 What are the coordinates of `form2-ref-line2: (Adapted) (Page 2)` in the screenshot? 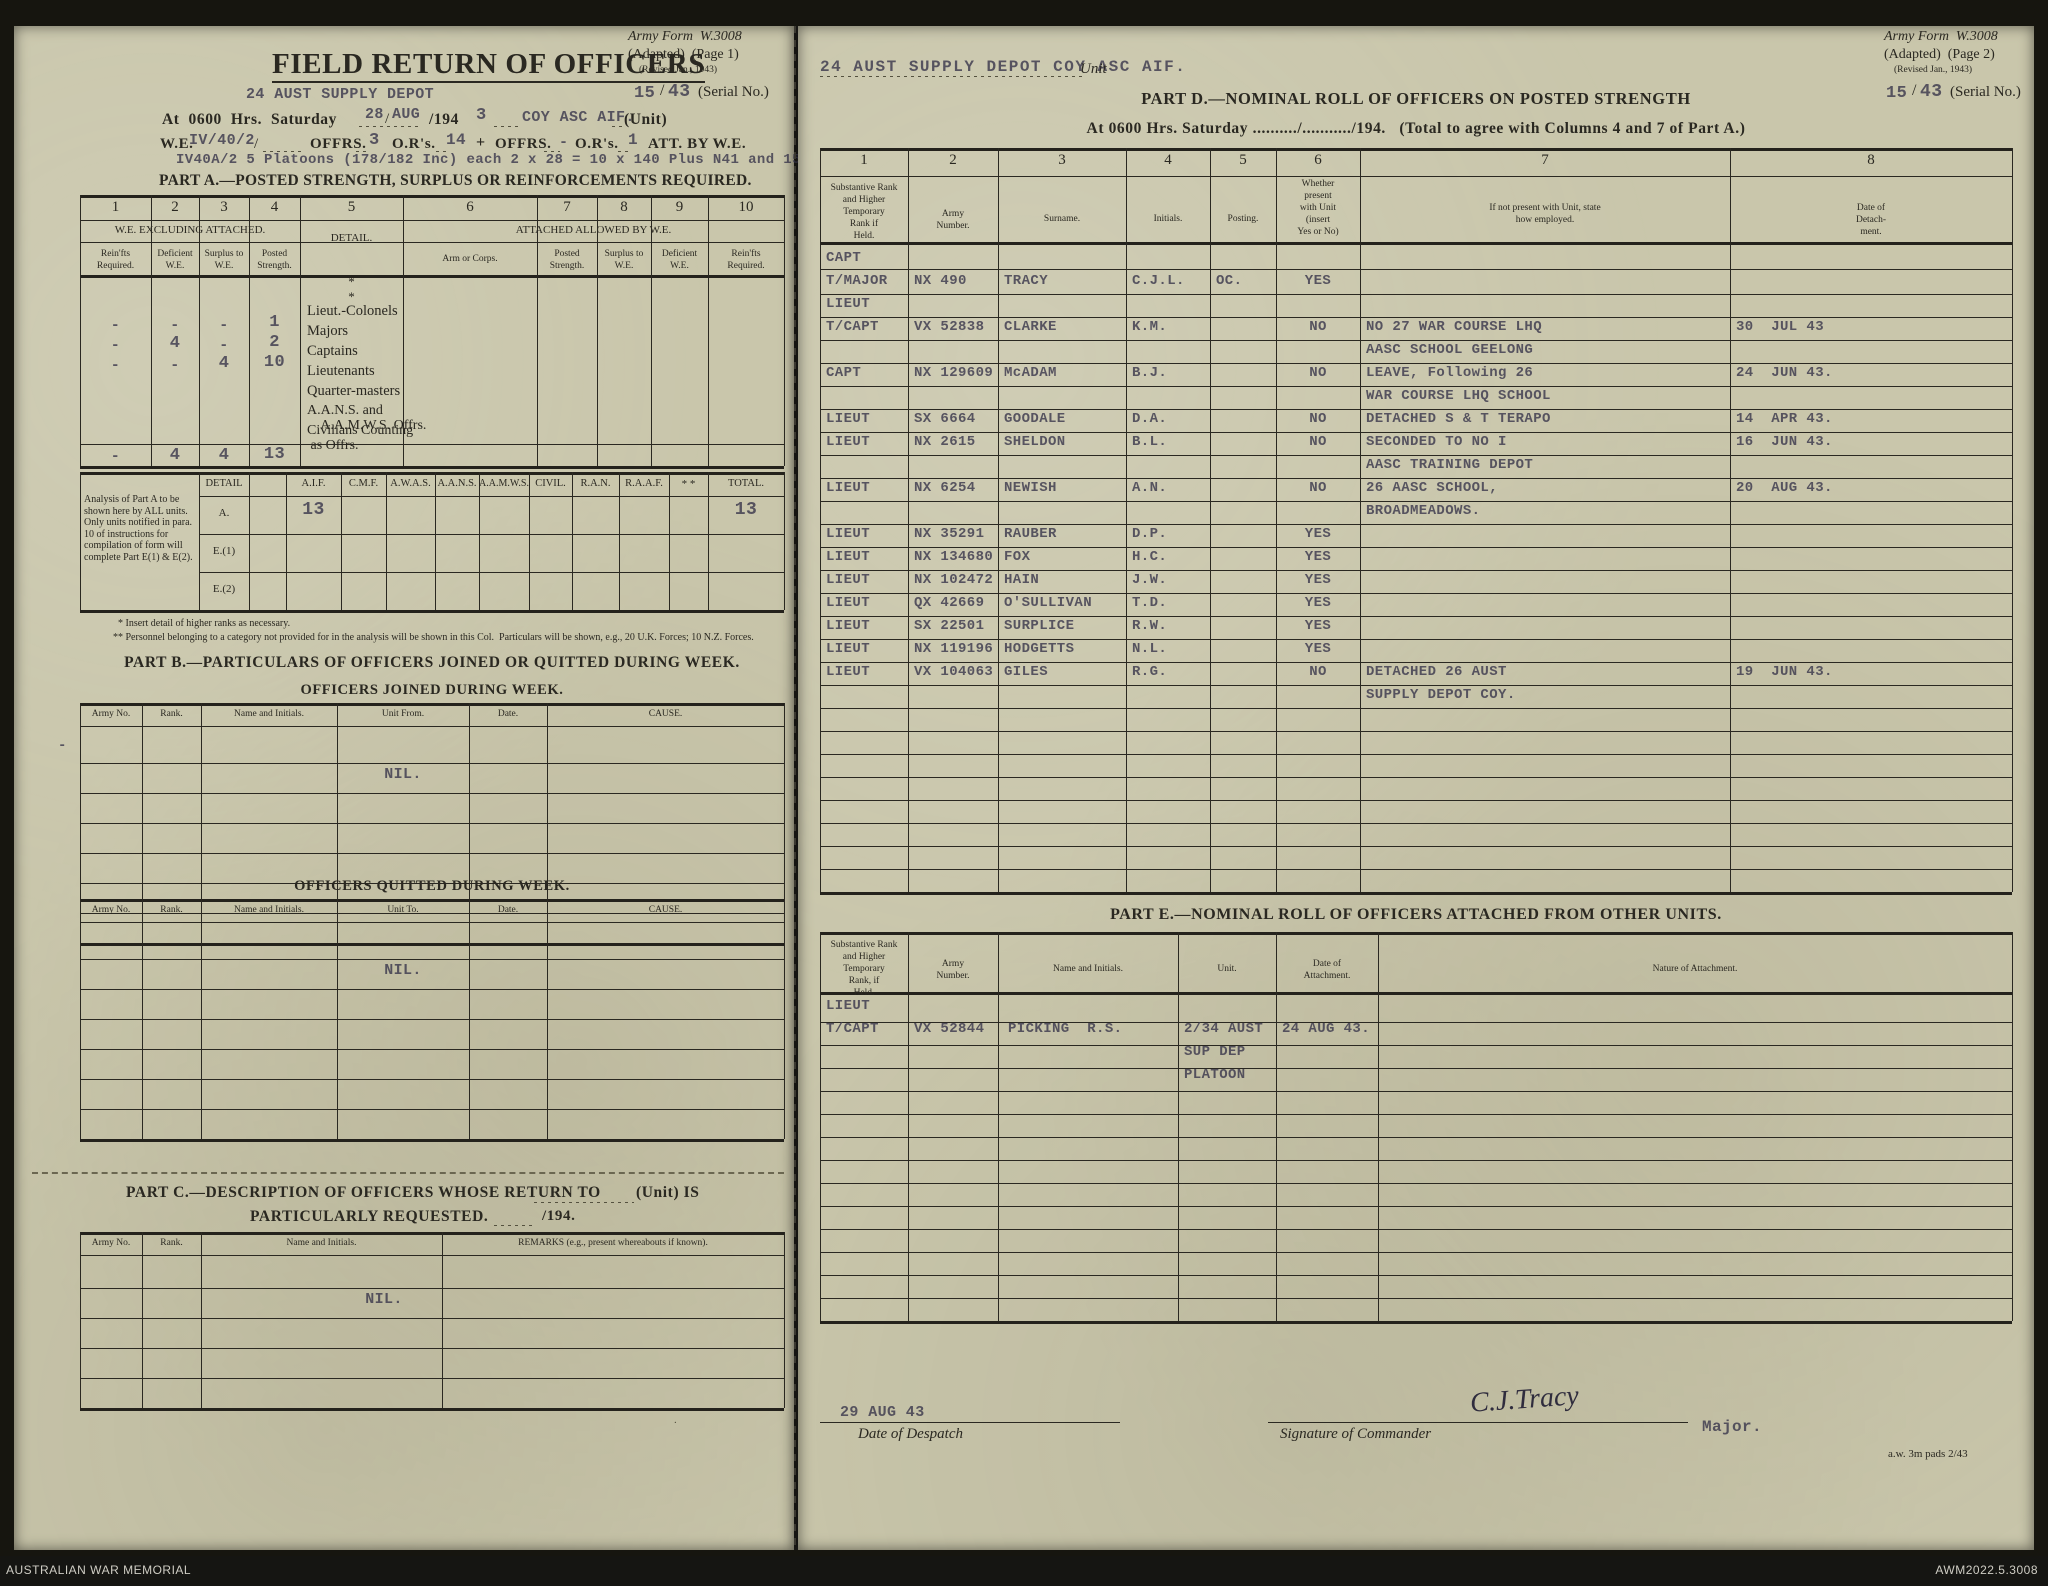 It's located at (1939, 54).